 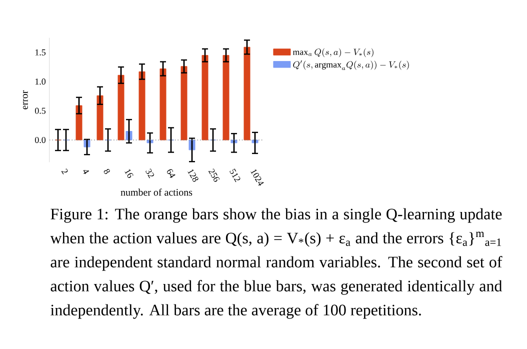 What do you see at coordinates (156, 192) in the screenshot?
I see `x-axis-title: number of actions` at bounding box center [156, 192].